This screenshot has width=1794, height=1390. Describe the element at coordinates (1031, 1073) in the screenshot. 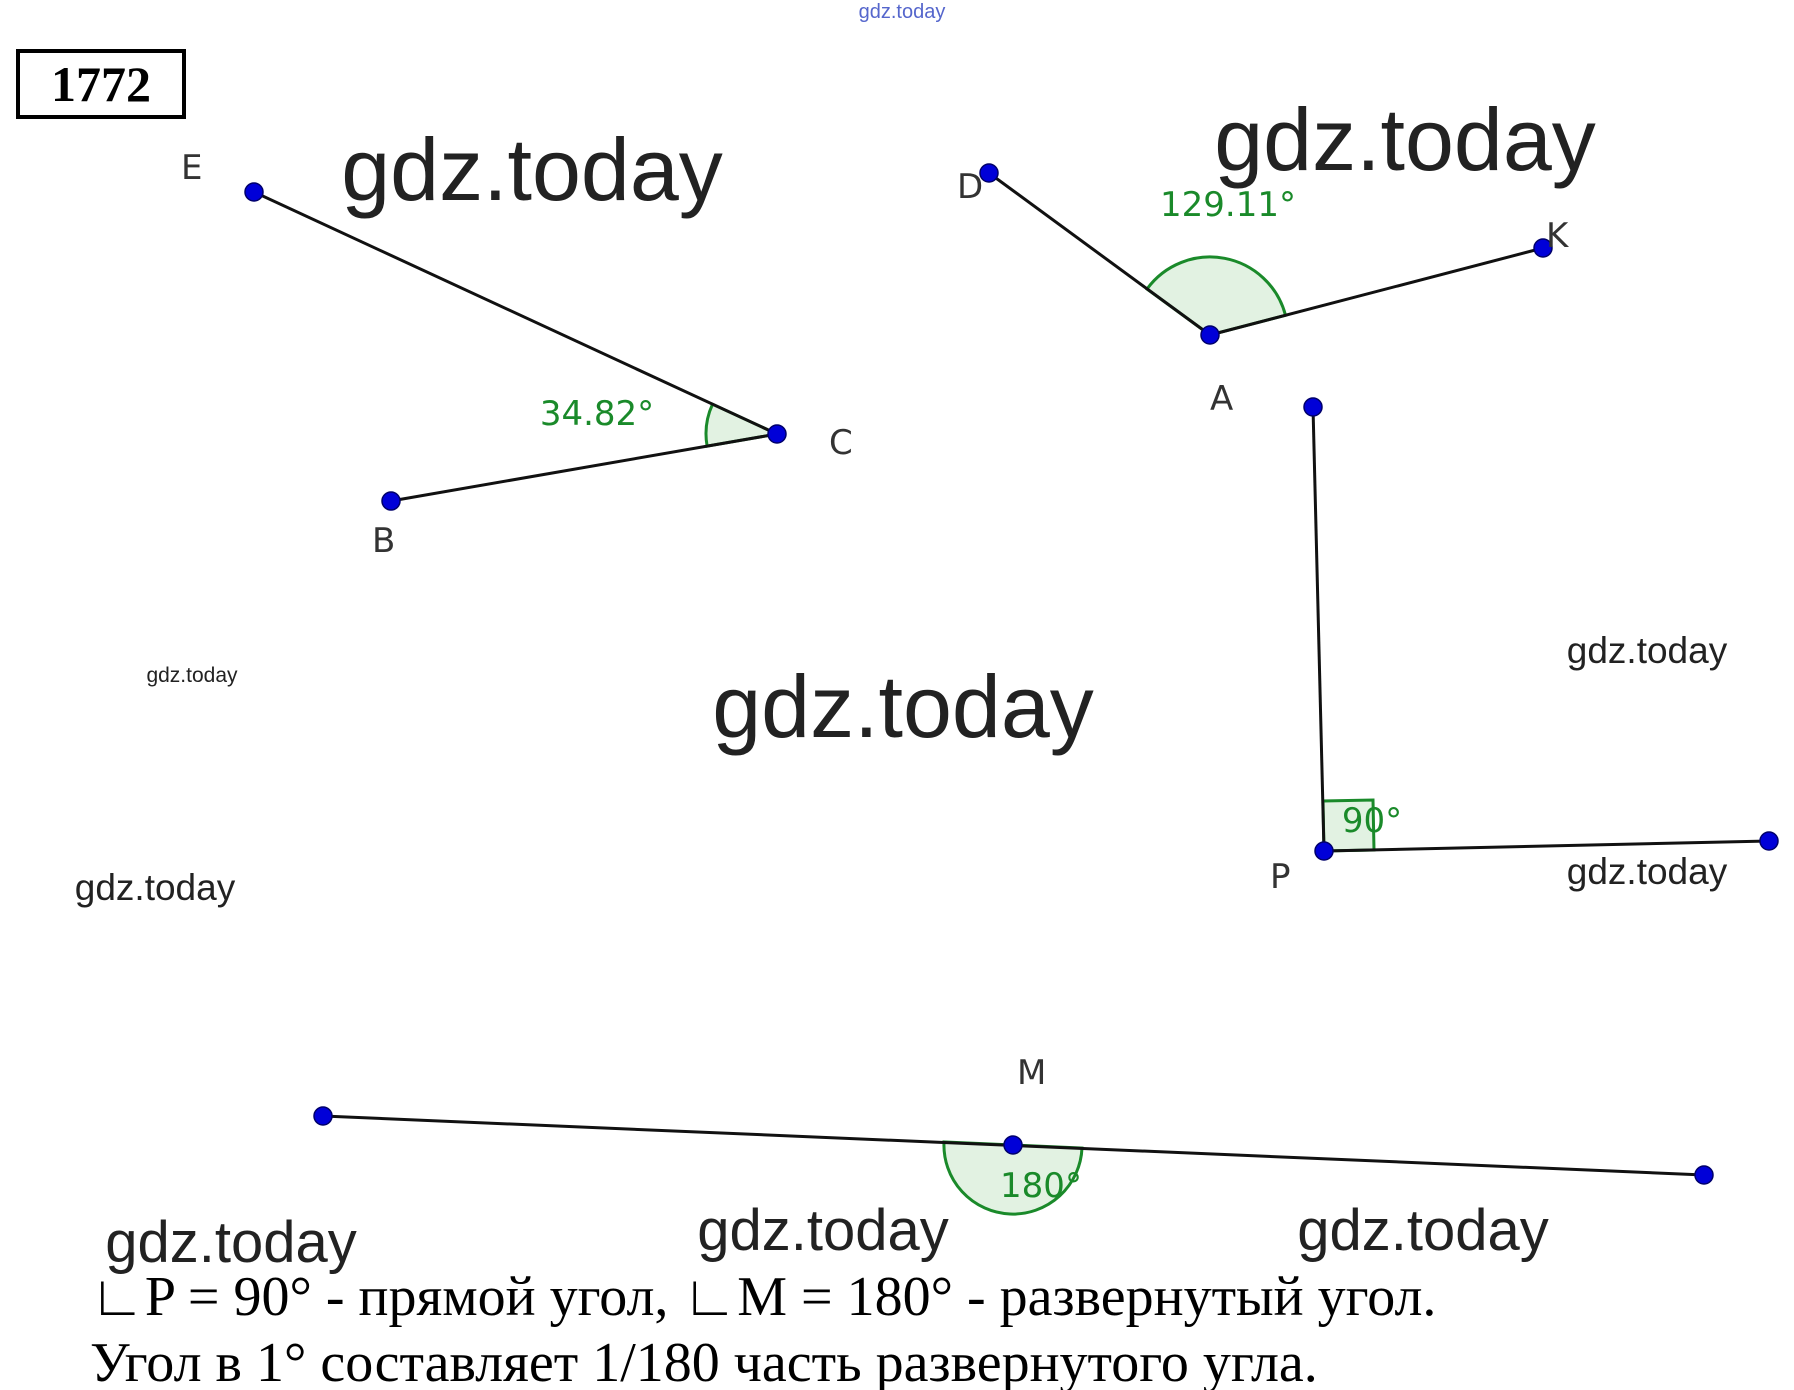

I see `point-label: M` at that location.